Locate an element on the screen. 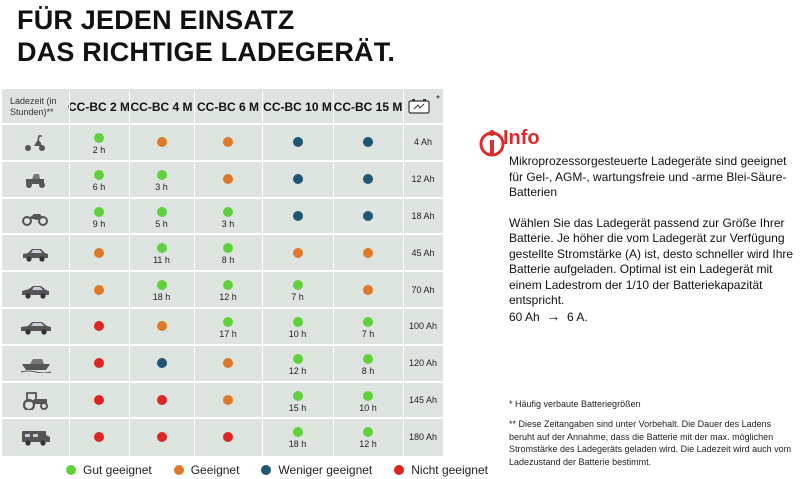  legend-item-suitable: Geeignet is located at coordinates (206, 470).